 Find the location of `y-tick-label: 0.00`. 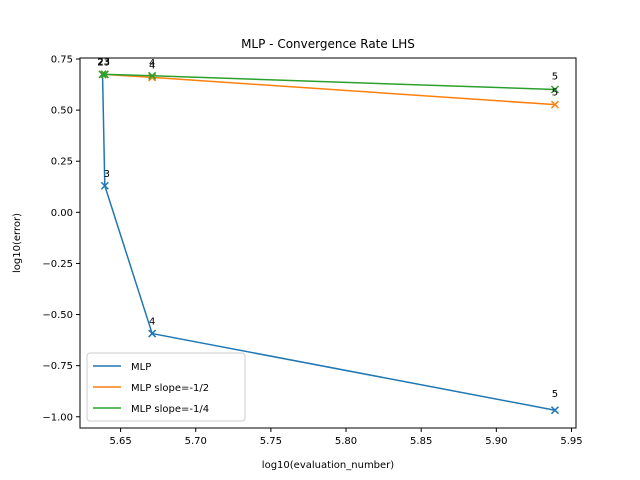

y-tick-label: 0.00 is located at coordinates (62, 213).